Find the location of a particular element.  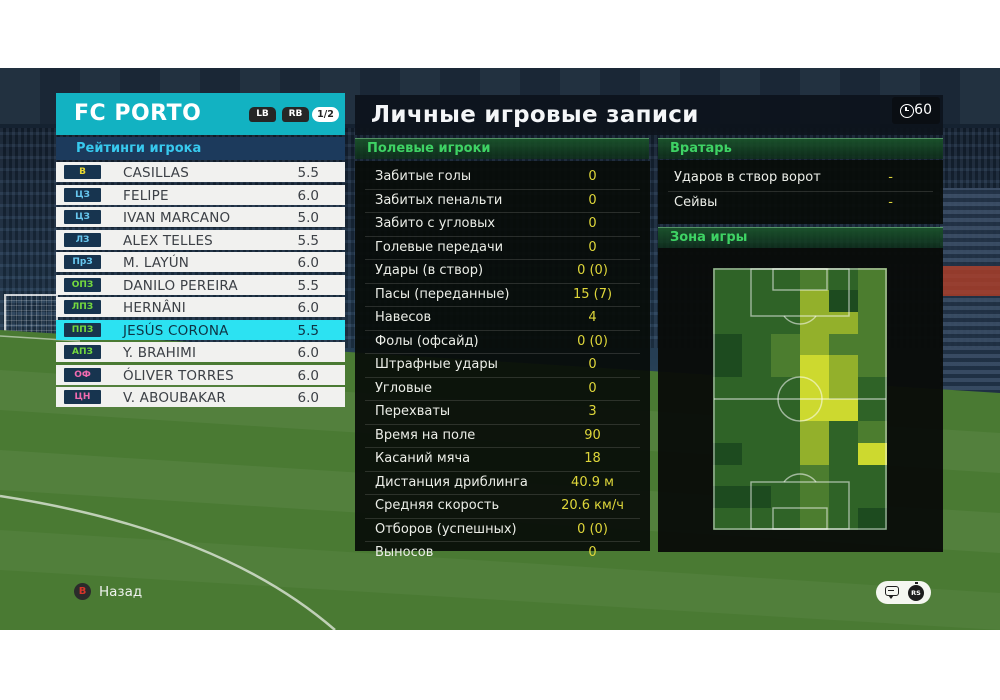

player-name: V. ABOUBAKAR is located at coordinates (174, 398).